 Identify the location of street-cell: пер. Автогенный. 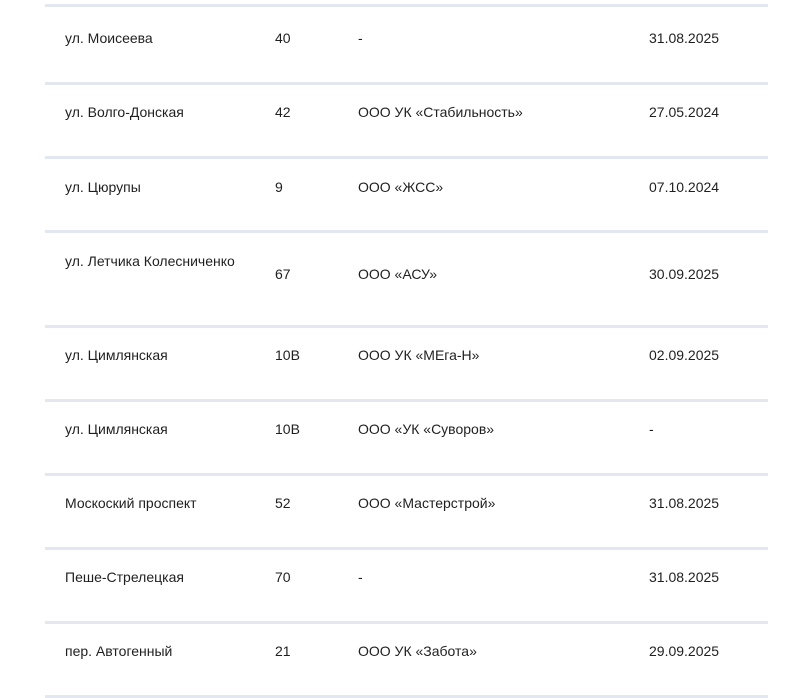
(119, 651).